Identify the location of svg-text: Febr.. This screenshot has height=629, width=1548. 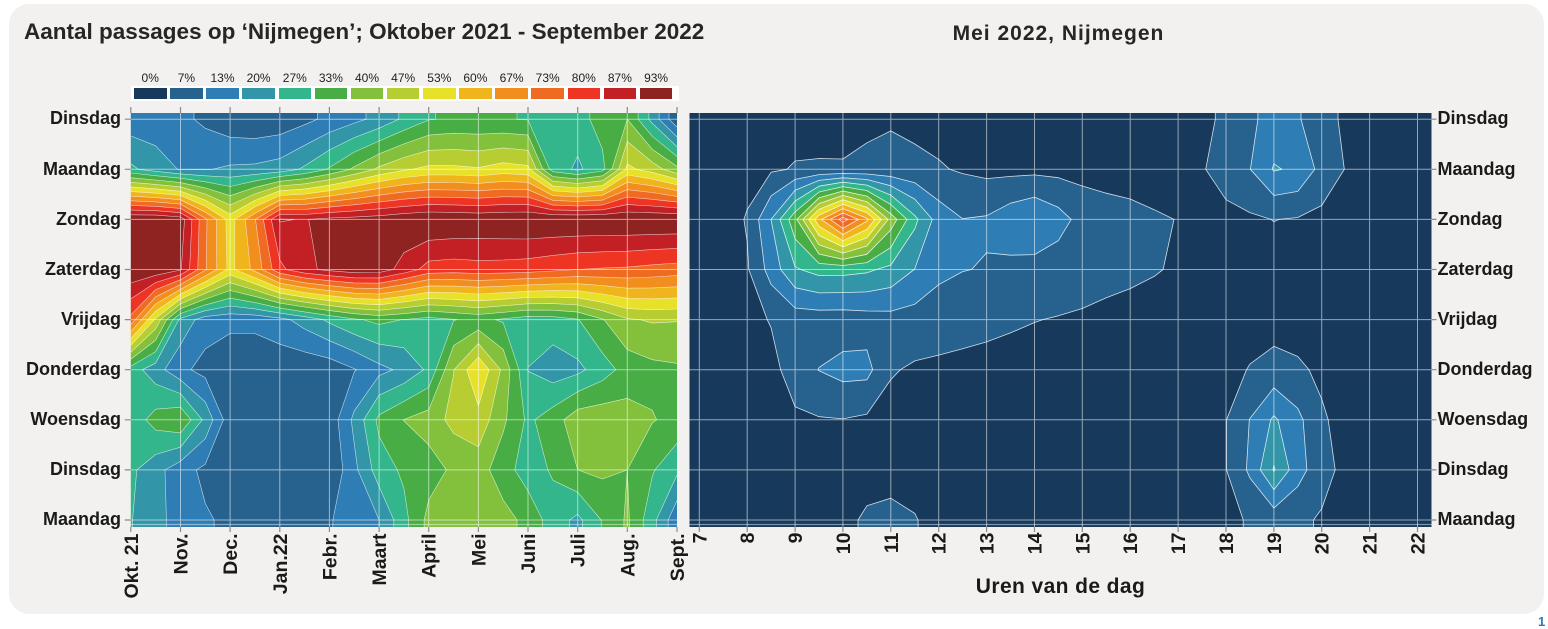
(330, 557).